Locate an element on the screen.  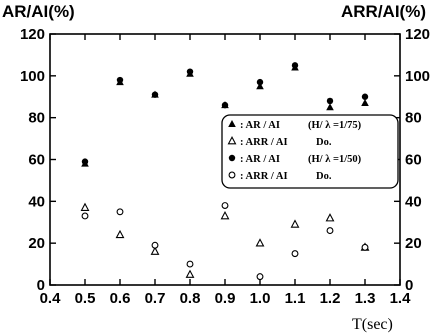
y-tick-label-left: 0 is located at coordinates (41, 285).